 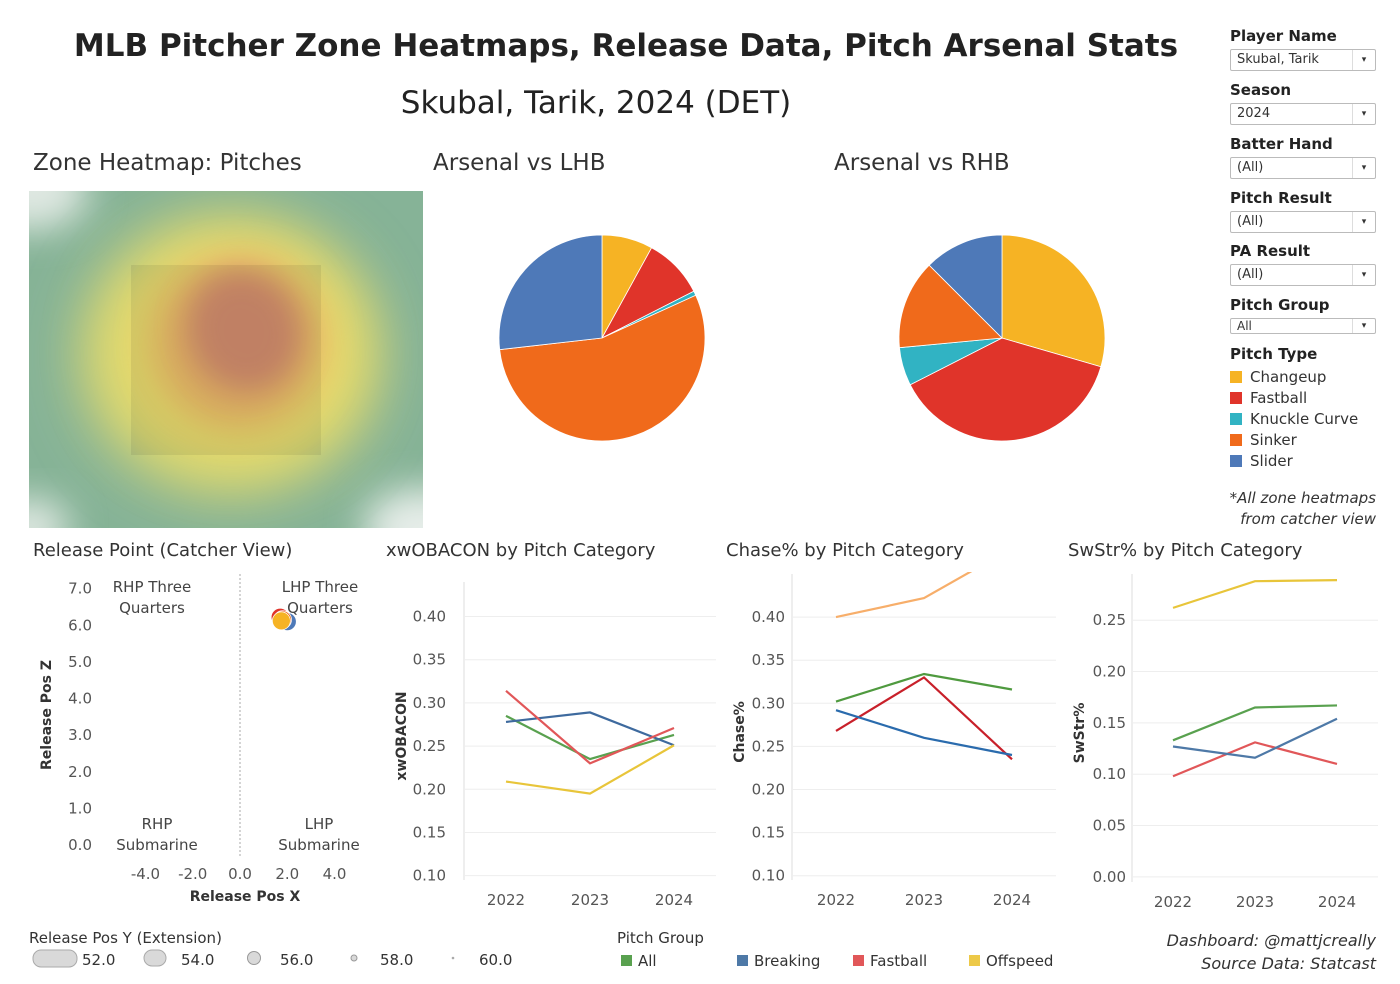 I want to click on pie-chart-lhb, so click(x=602, y=338).